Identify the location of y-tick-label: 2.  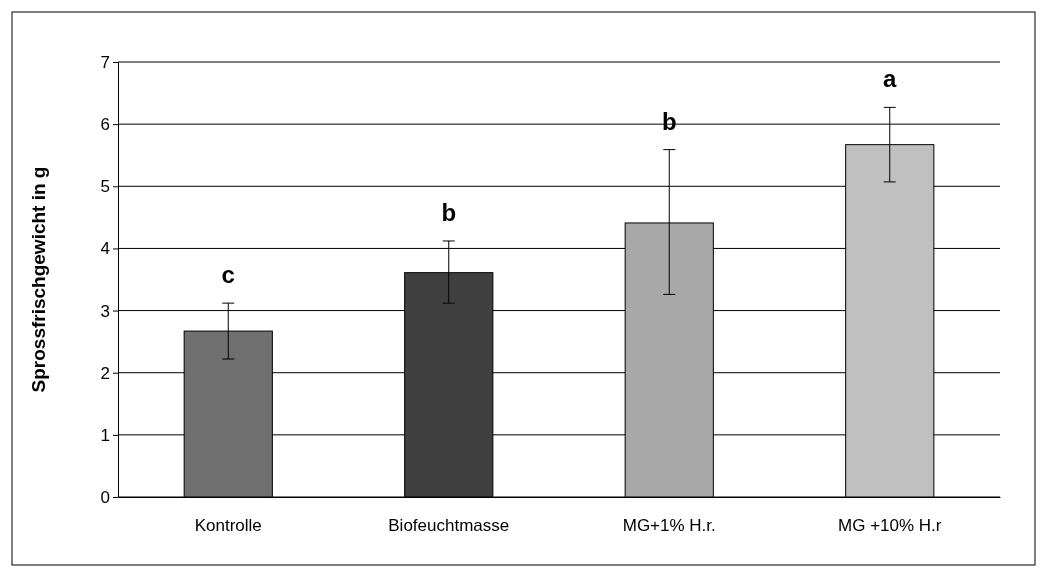
(105, 373).